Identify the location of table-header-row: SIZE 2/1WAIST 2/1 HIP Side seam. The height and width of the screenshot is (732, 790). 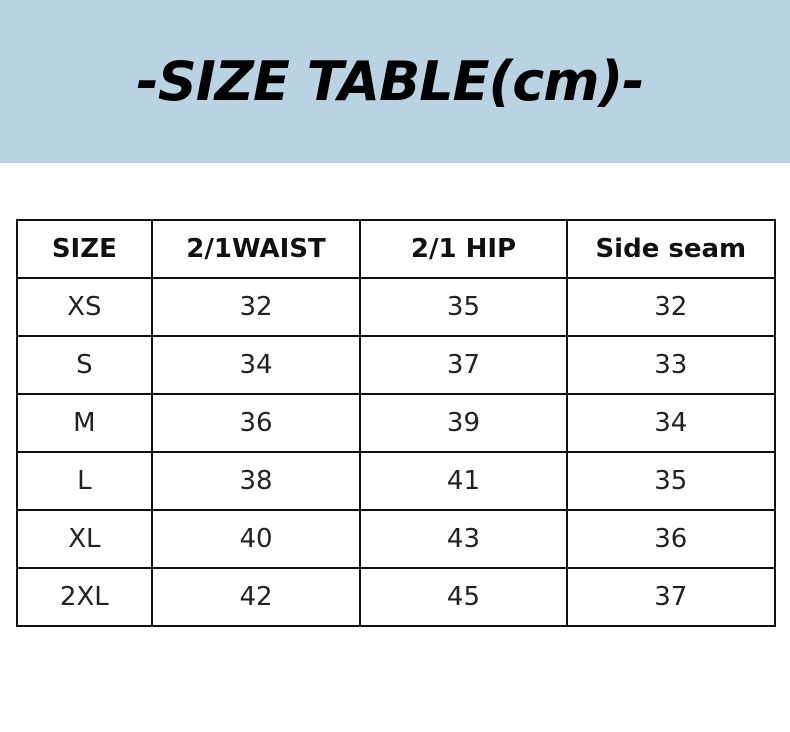
(396, 249).